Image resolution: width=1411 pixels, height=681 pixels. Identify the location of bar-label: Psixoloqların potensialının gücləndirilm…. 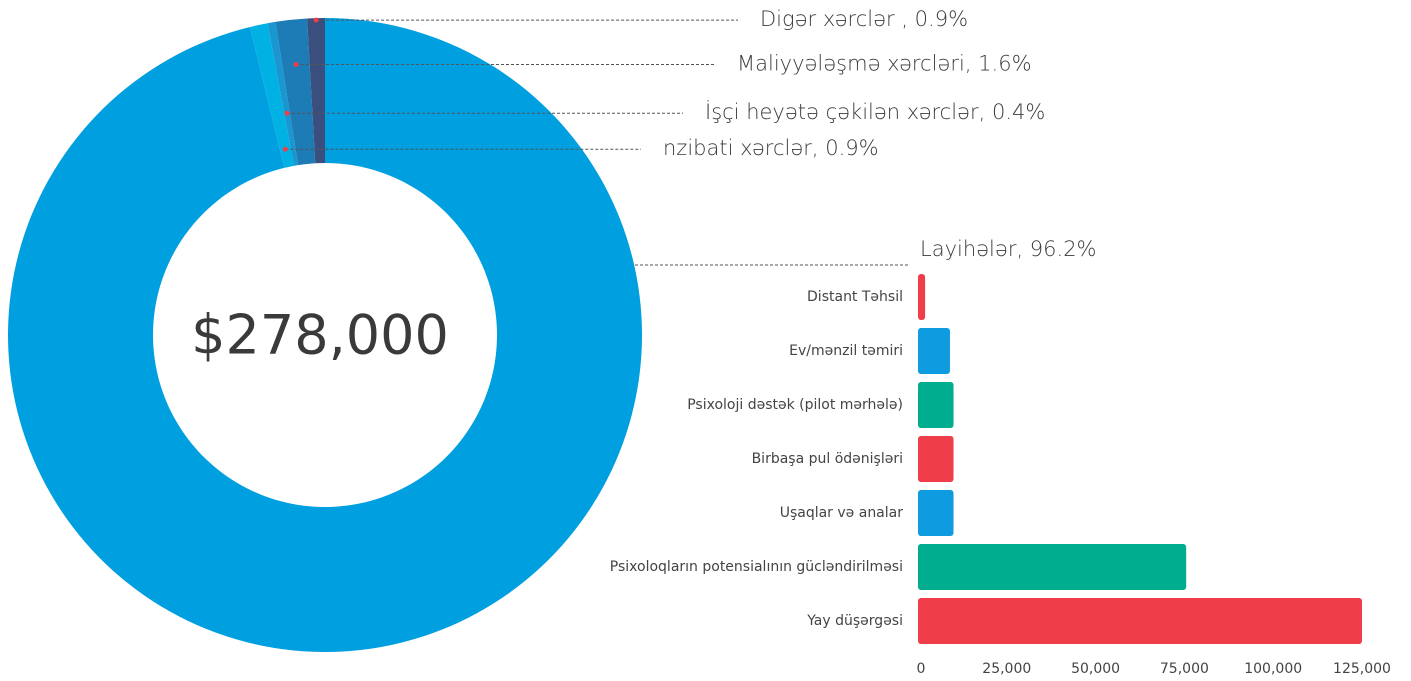
(756, 567).